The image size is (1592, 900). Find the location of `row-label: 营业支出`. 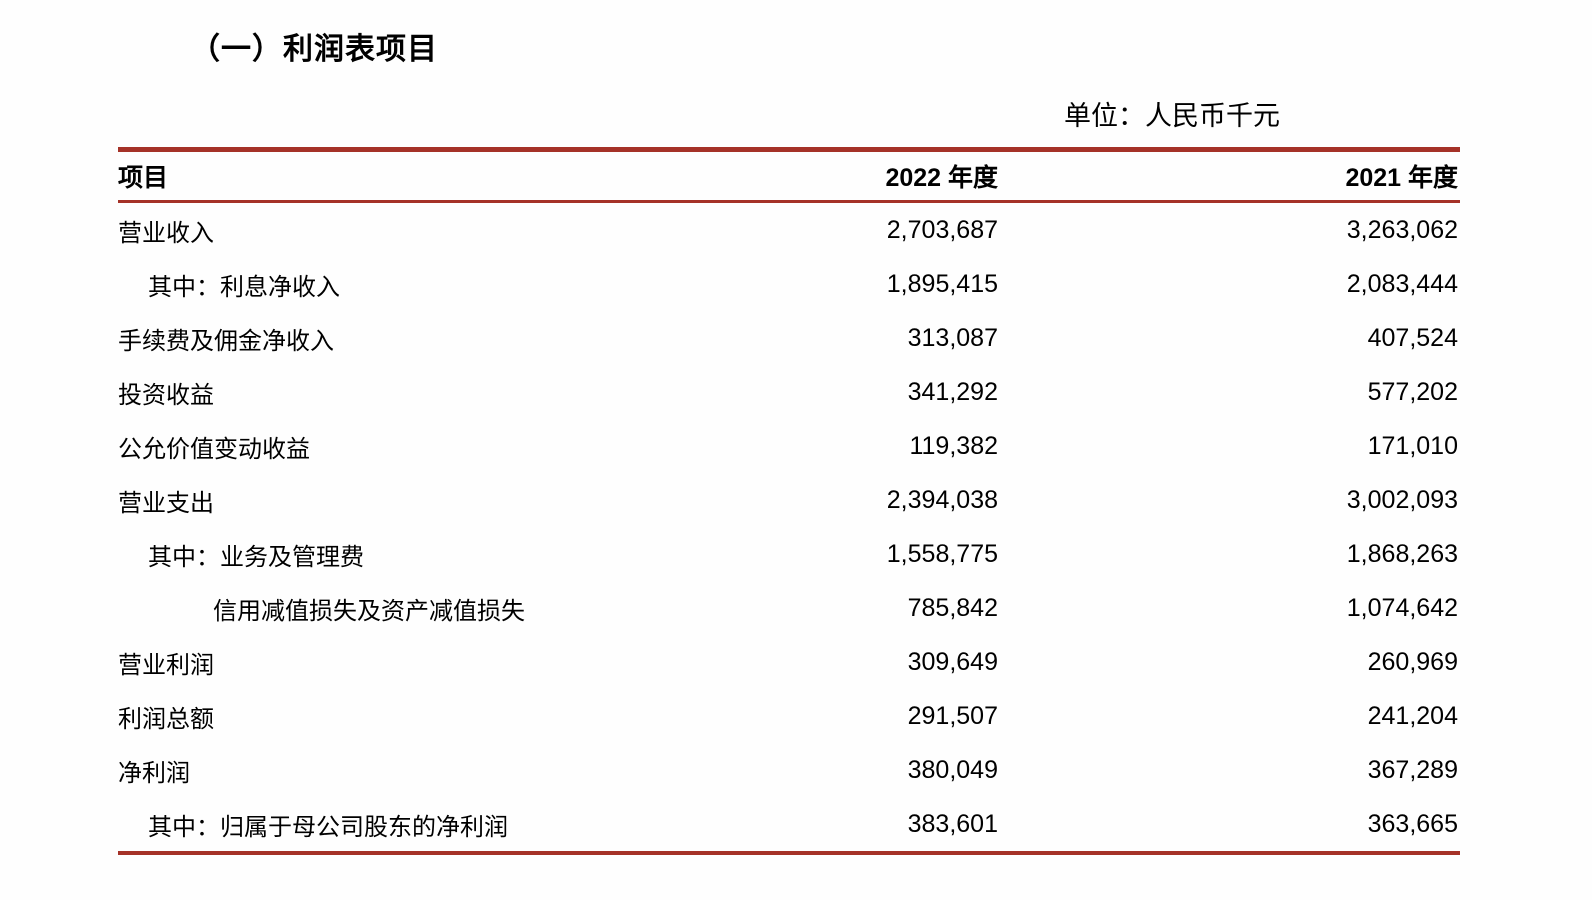

row-label: 营业支出 is located at coordinates (166, 503).